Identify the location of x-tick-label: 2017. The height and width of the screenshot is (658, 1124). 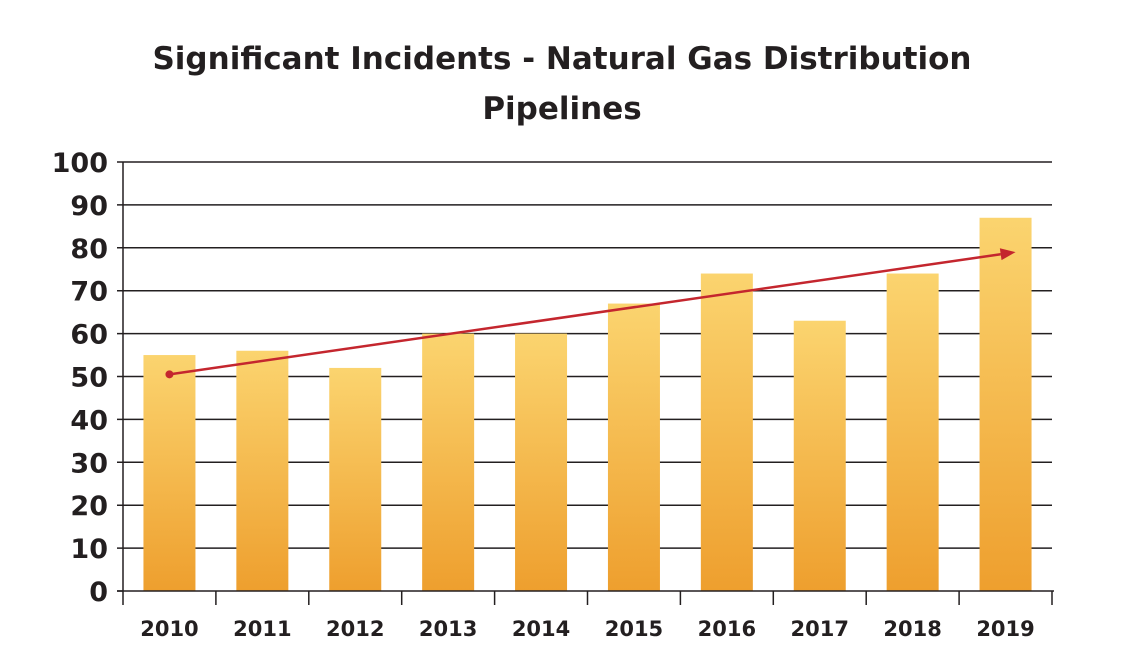
(820, 629).